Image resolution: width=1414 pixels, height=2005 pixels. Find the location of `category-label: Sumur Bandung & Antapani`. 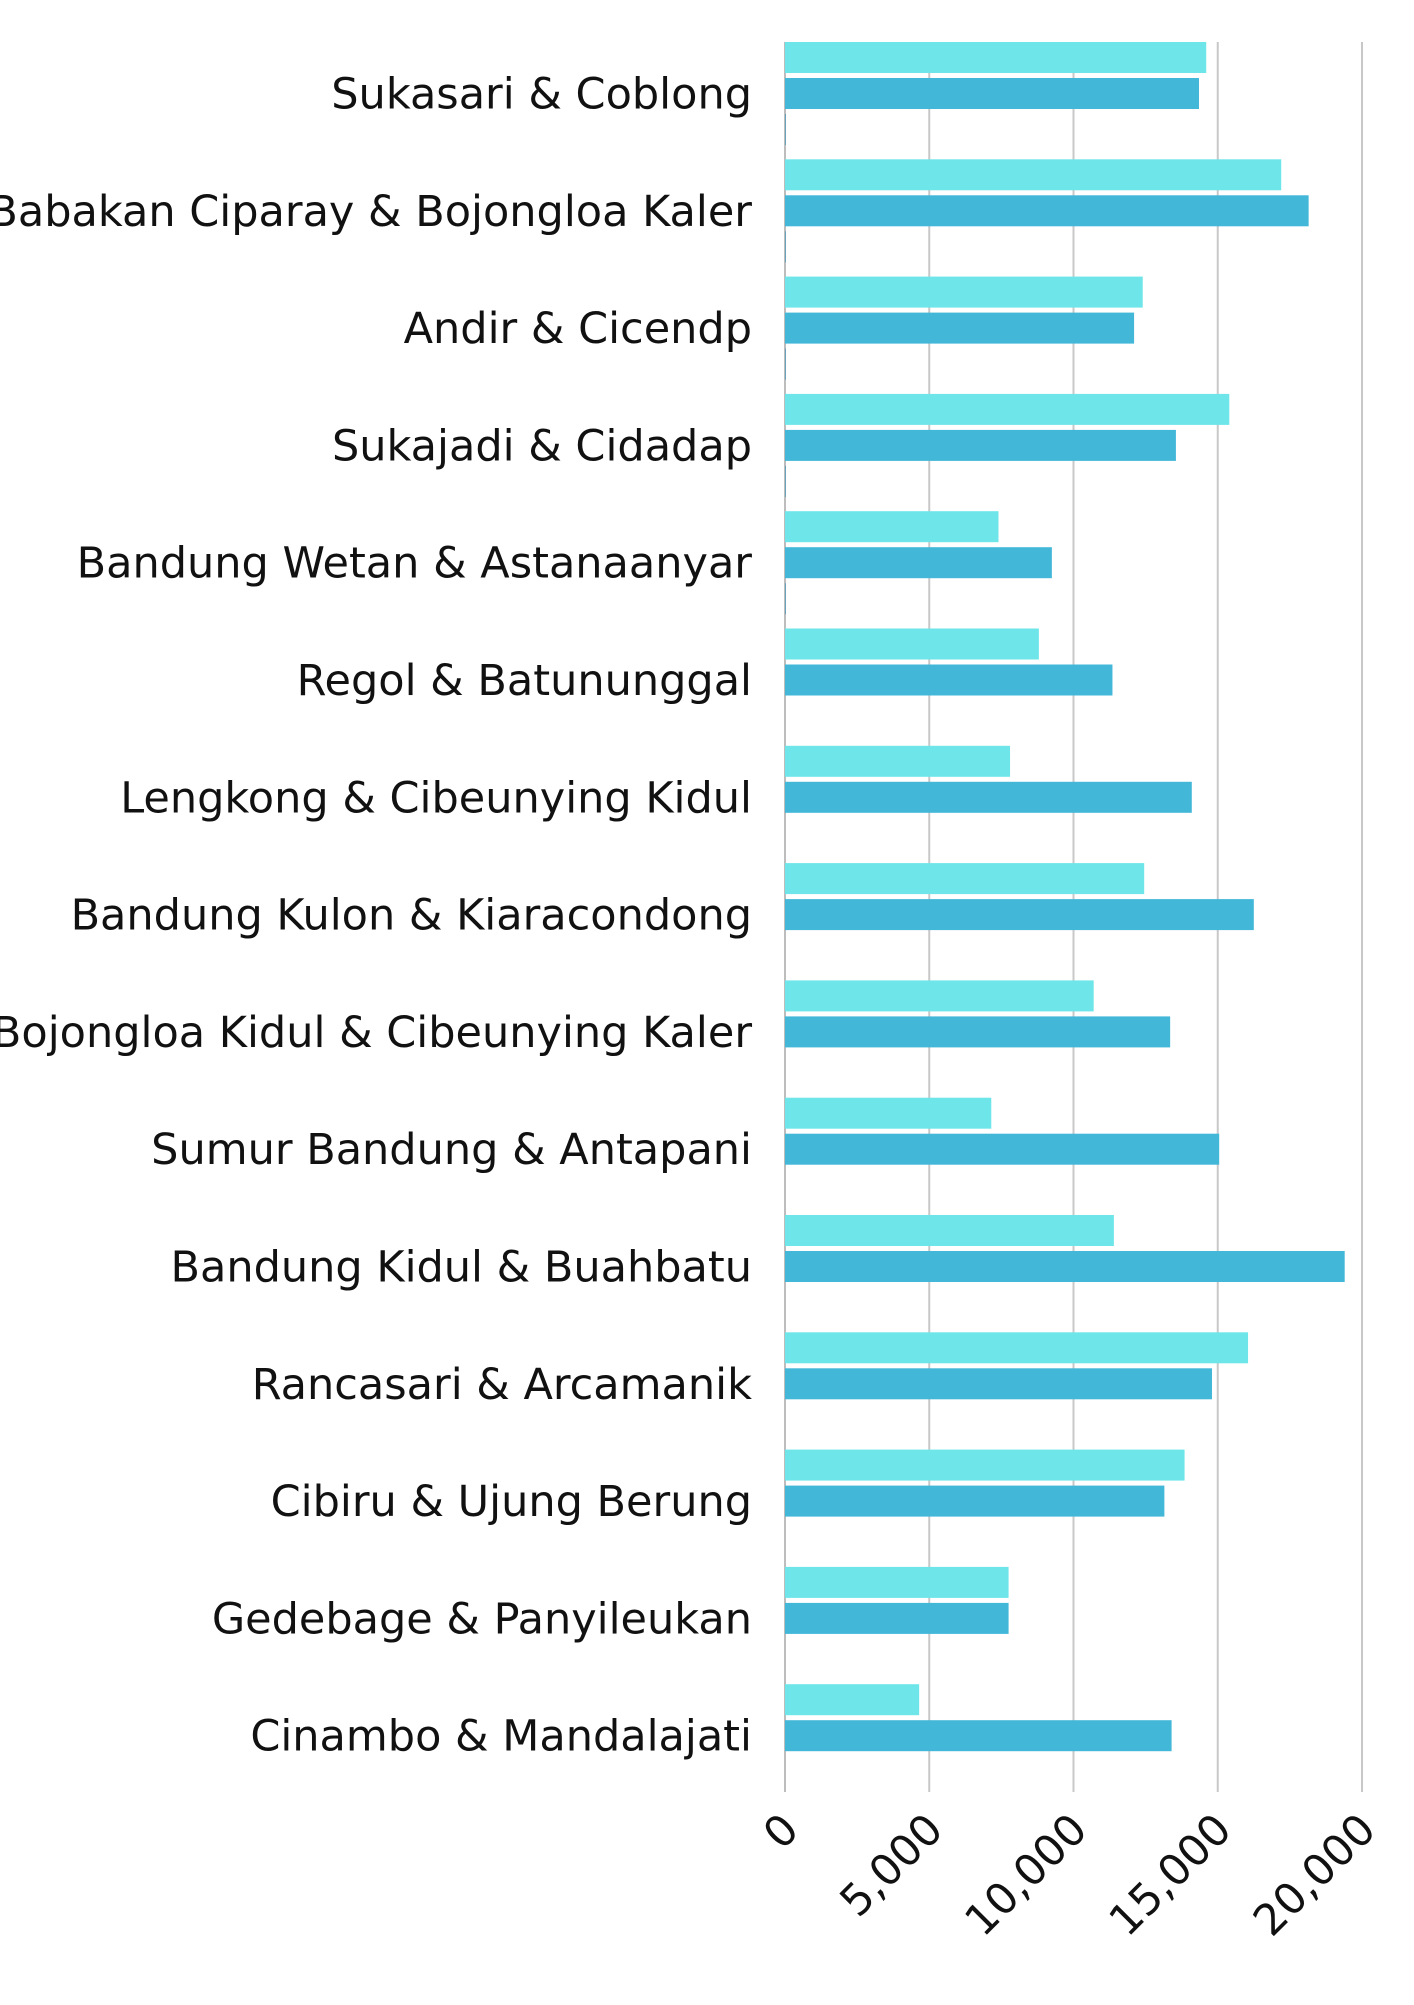

category-label: Sumur Bandung & Antapani is located at coordinates (451, 1150).